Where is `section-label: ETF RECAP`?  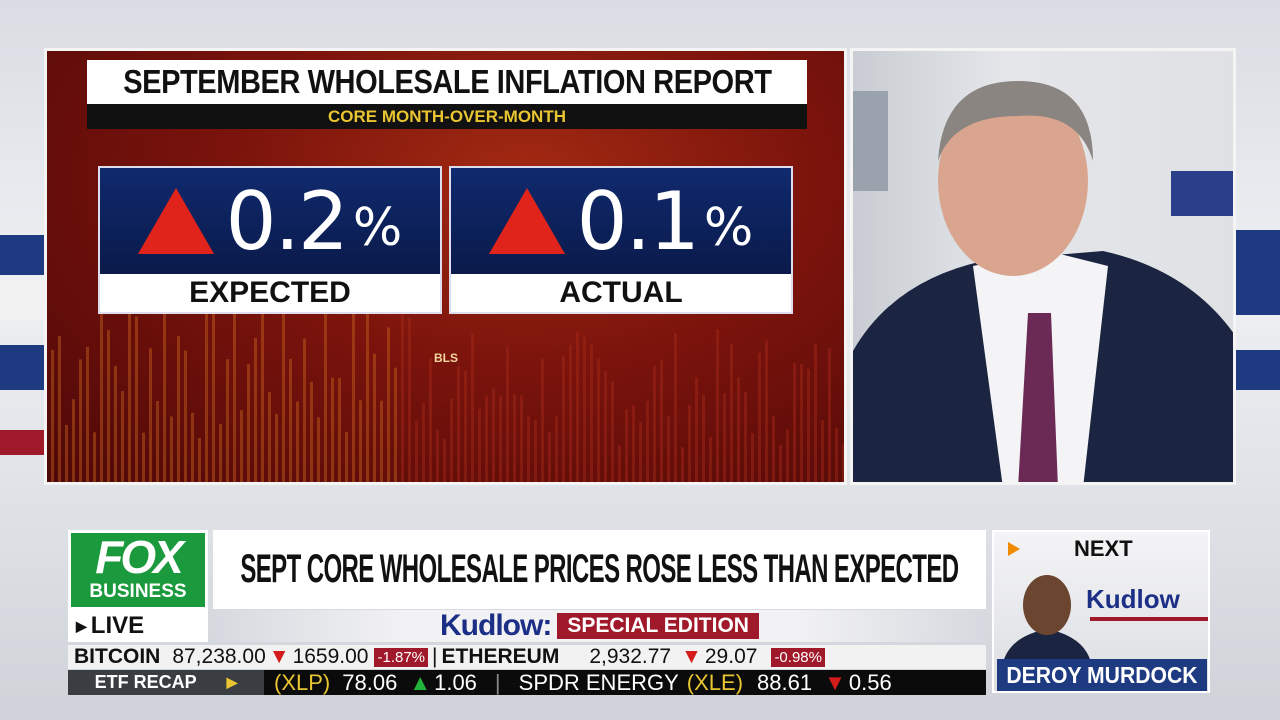
section-label: ETF RECAP is located at coordinates (145, 682).